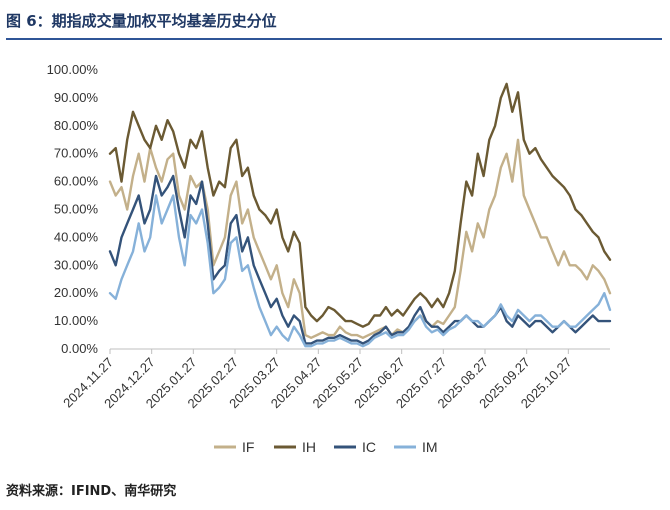 The image size is (670, 510). I want to click on title-rule, so click(334, 39).